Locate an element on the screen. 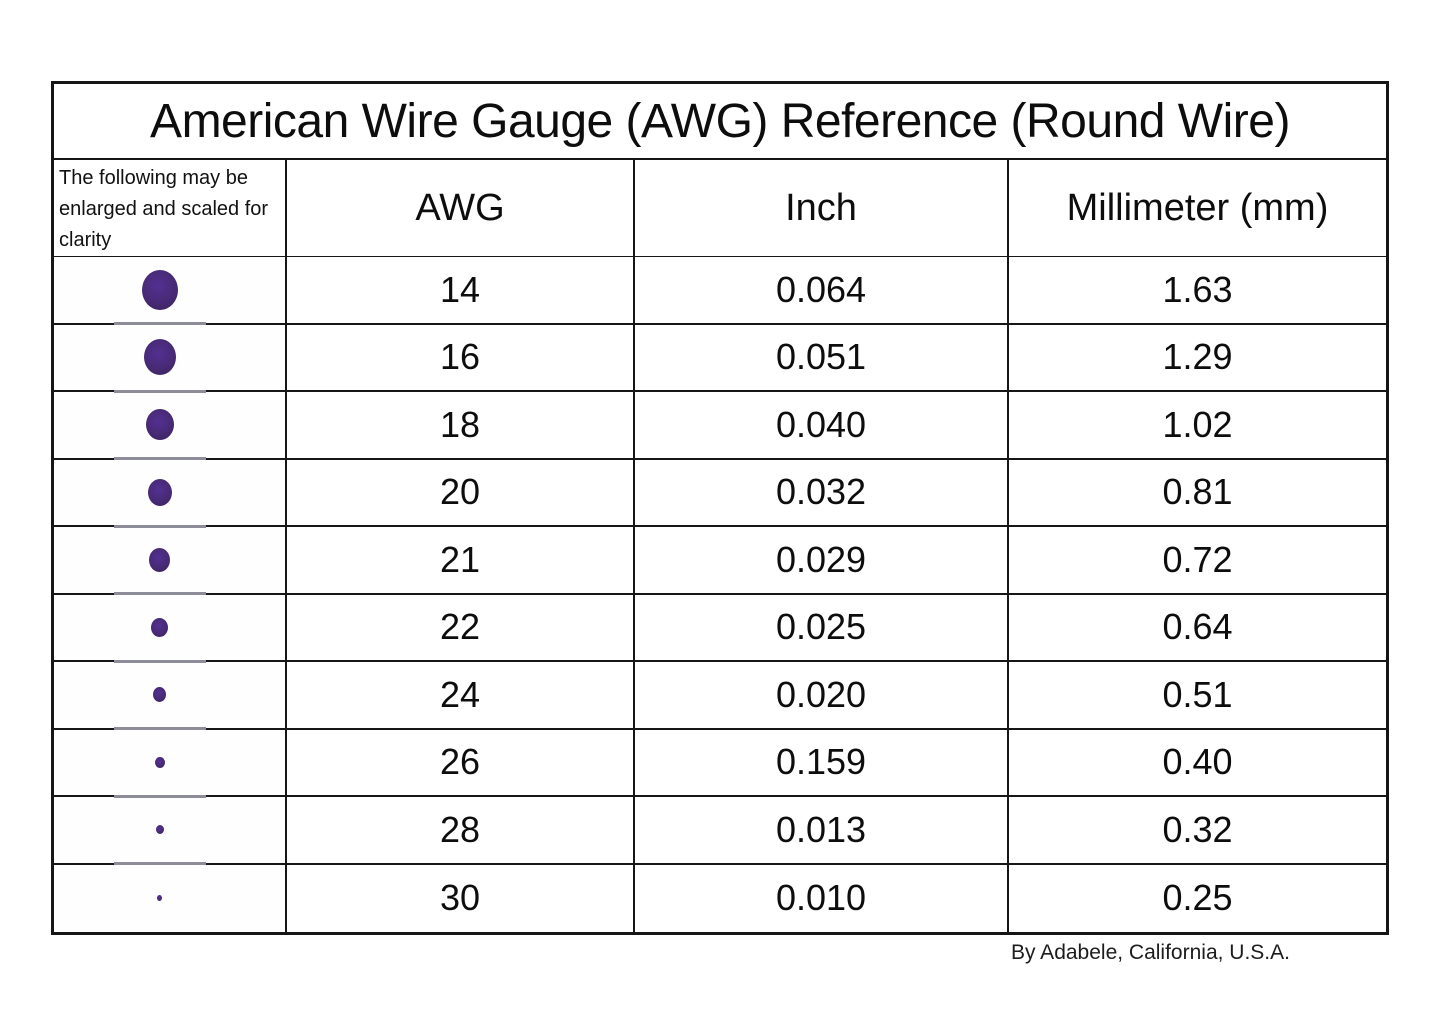 This screenshot has width=1445, height=1017. awg-value-cell: 14 is located at coordinates (461, 291).